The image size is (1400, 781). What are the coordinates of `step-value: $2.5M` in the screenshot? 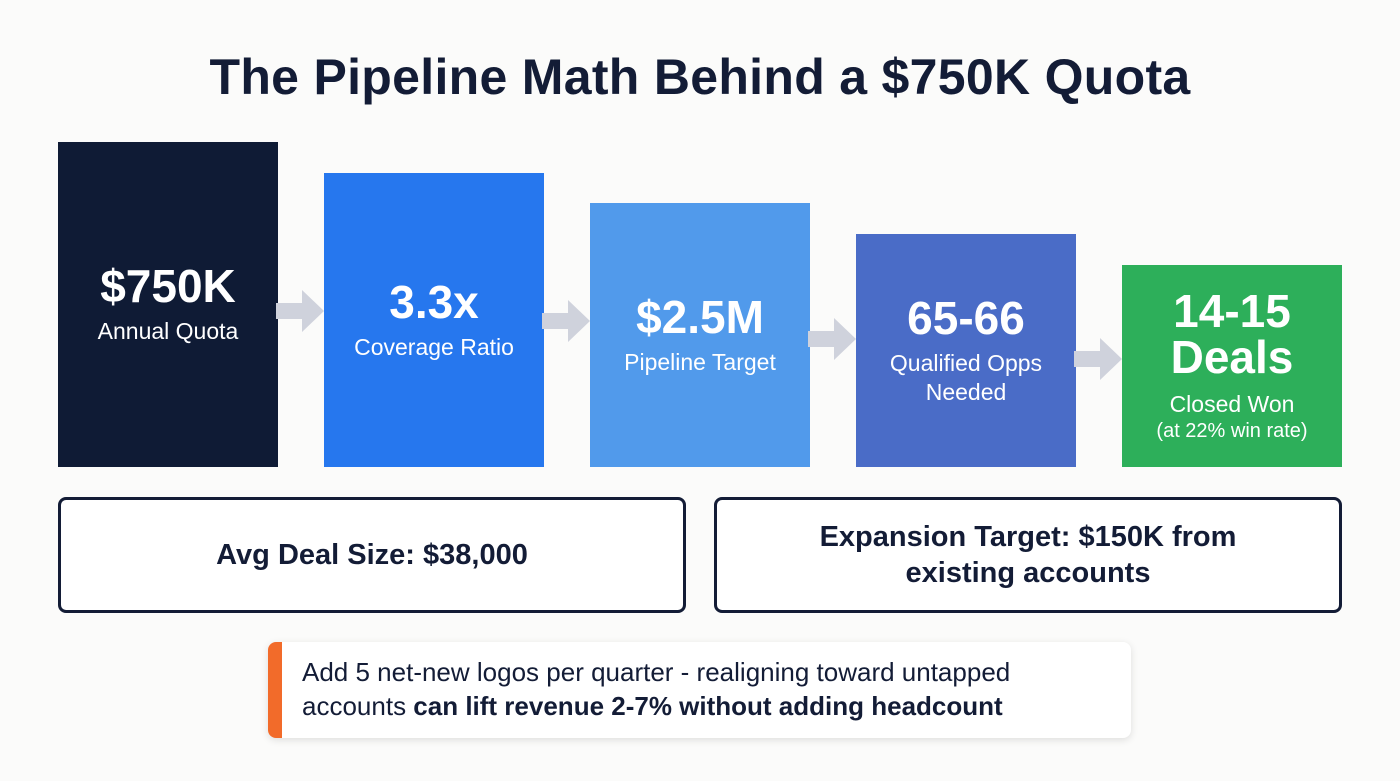 It's located at (700, 316).